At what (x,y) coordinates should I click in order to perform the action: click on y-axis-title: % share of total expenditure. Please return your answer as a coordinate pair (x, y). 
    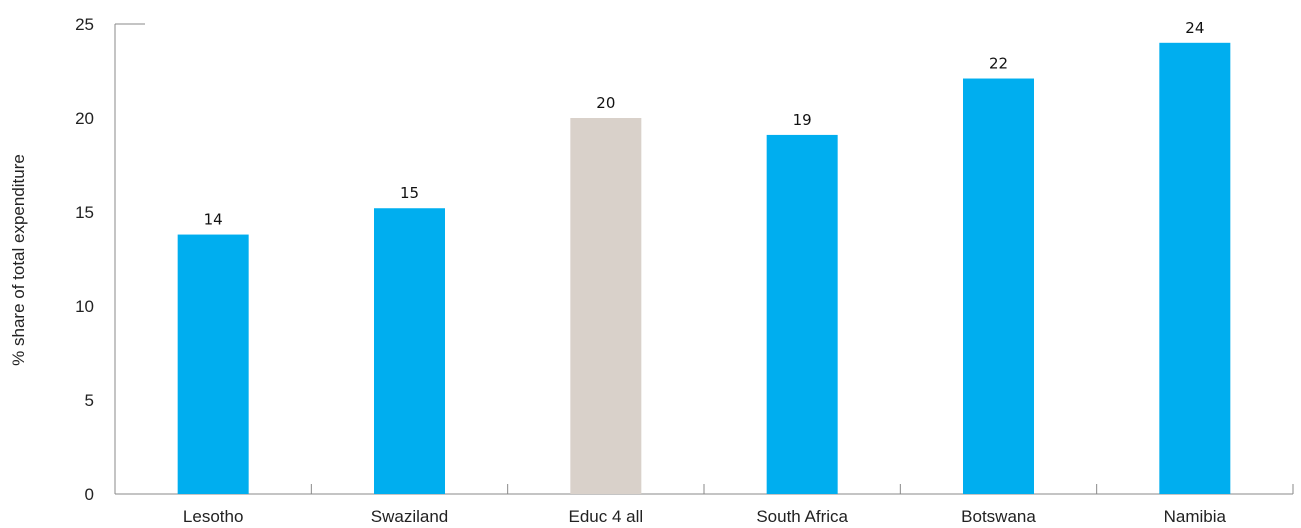
    Looking at the image, I should click on (18, 260).